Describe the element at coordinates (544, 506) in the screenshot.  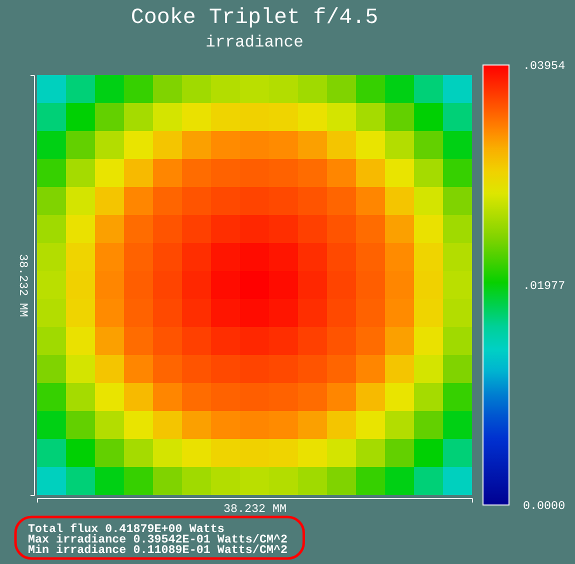
I see `color-bar-label: 0.0000` at that location.